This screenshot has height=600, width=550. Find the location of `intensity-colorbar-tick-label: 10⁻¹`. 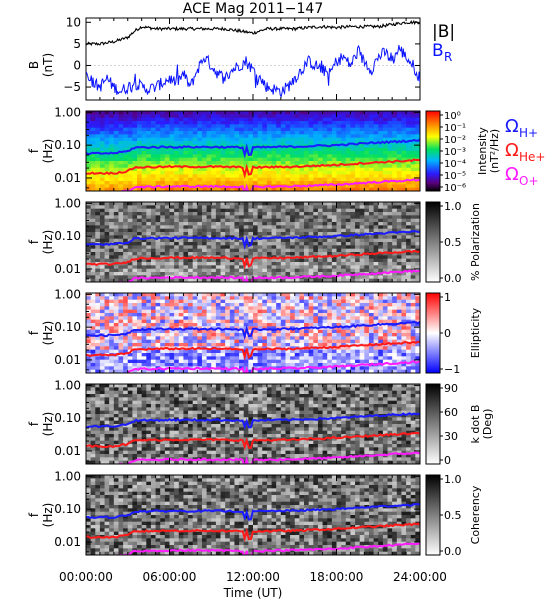

intensity-colorbar-tick-label: 10⁻¹ is located at coordinates (455, 128).